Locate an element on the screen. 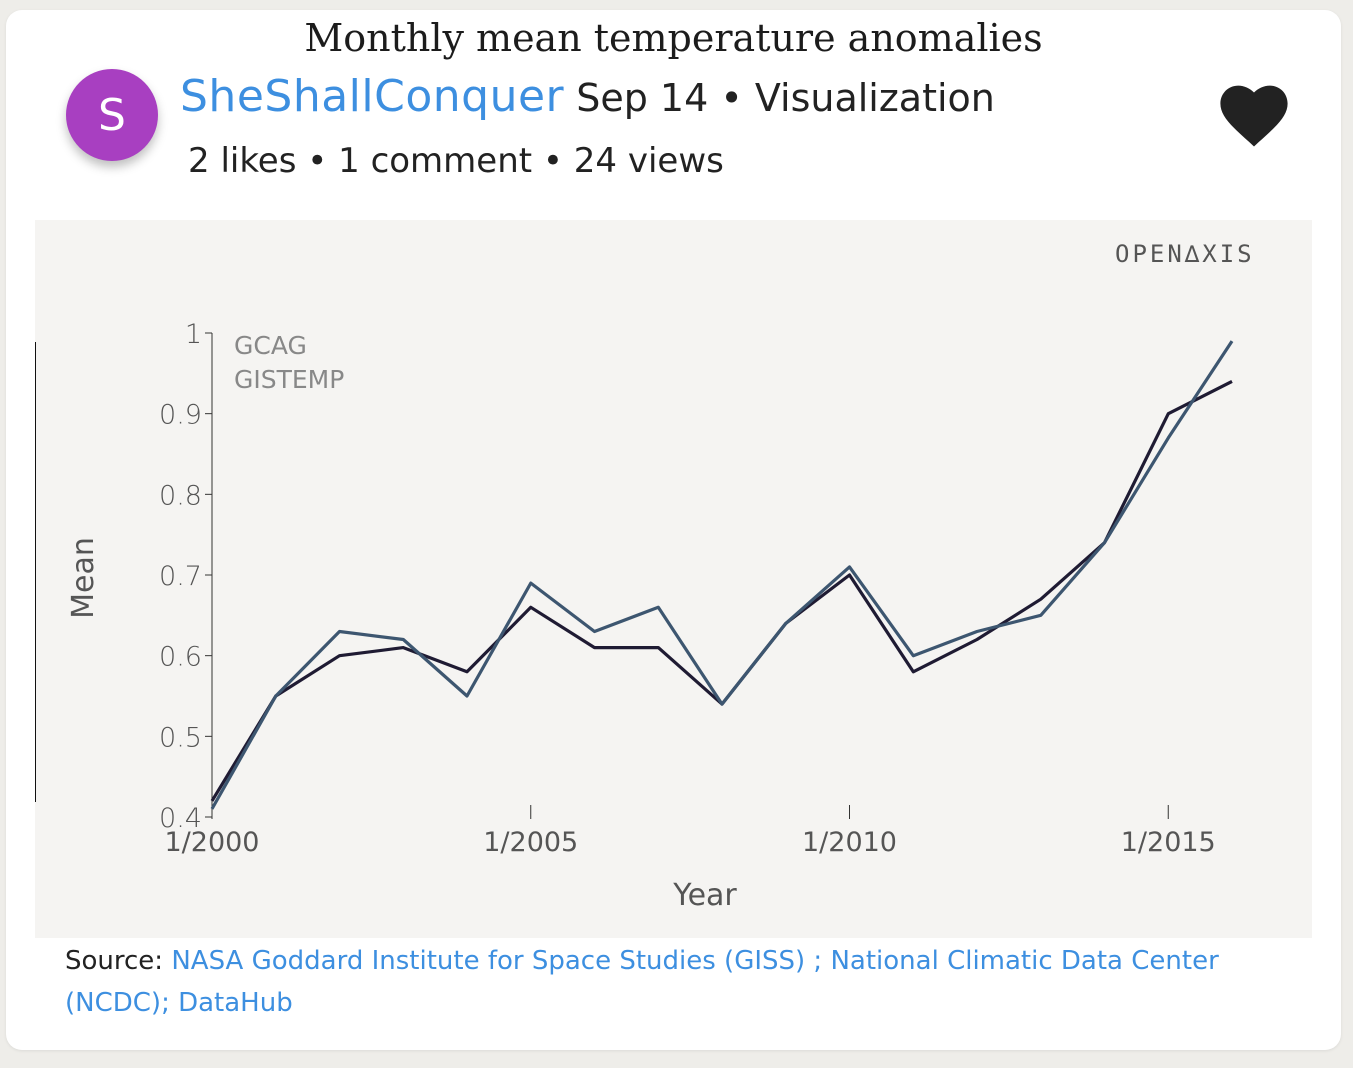 Image resolution: width=1353 pixels, height=1068 pixels. divider is located at coordinates (35, 572).